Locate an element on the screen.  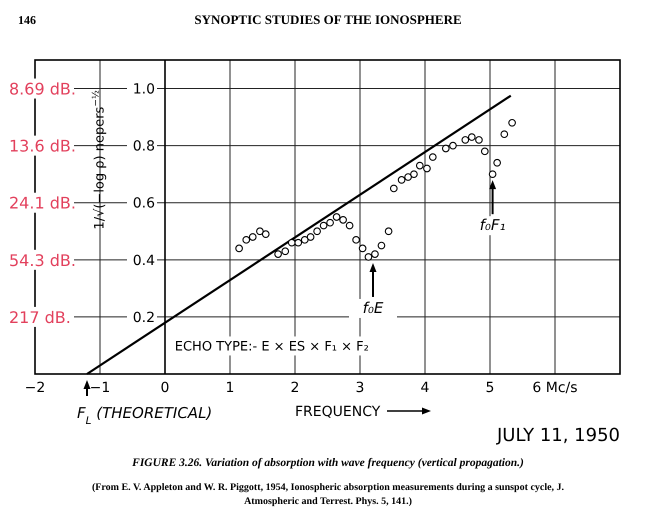
x-tick-label: 2 is located at coordinates (295, 388).